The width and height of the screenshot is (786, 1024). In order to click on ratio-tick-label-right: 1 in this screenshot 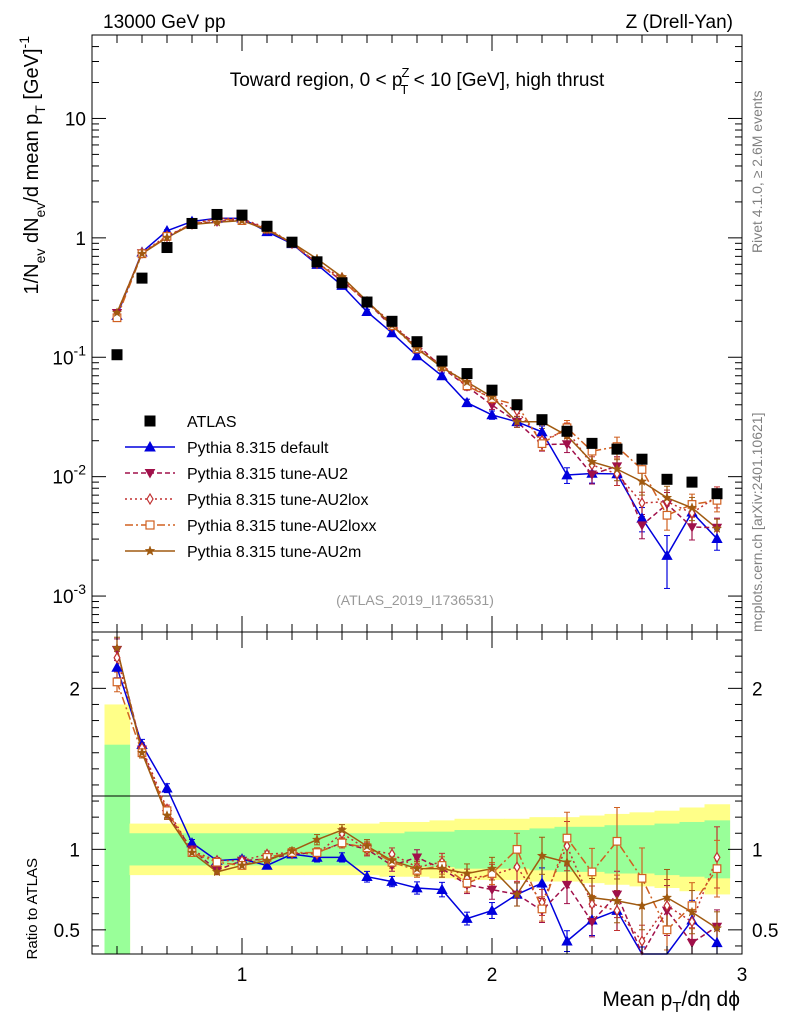, I will do `click(757, 850)`.